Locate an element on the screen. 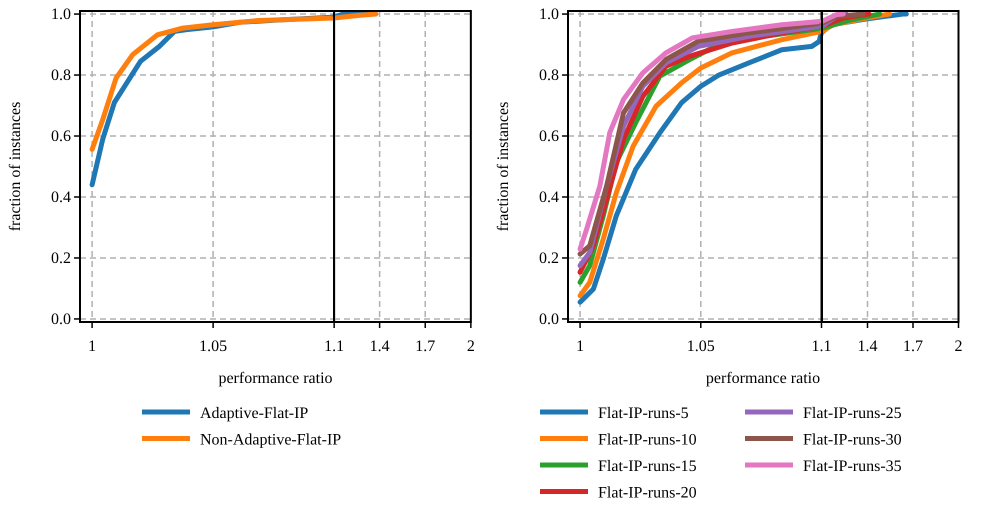 This screenshot has width=988, height=506. legend-label: Flat-IP-runs-5 is located at coordinates (643, 413).